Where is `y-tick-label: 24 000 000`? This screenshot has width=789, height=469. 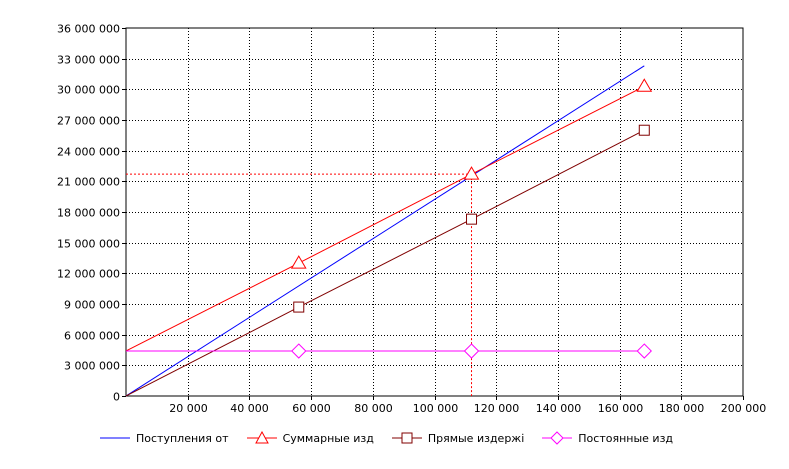
y-tick-label: 24 000 000 is located at coordinates (88, 152).